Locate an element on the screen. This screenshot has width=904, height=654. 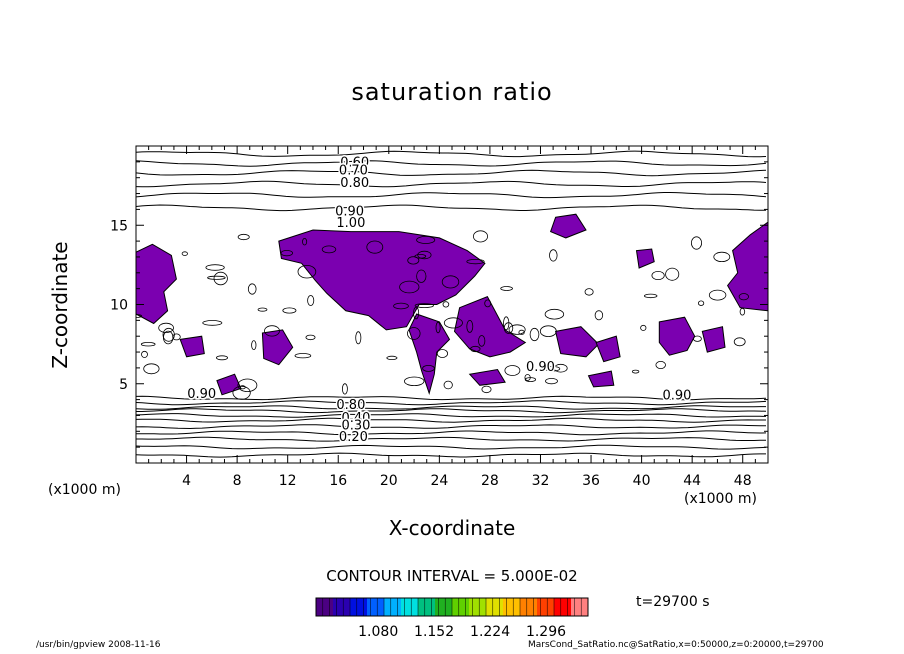
region-far-right is located at coordinates (747, 266).